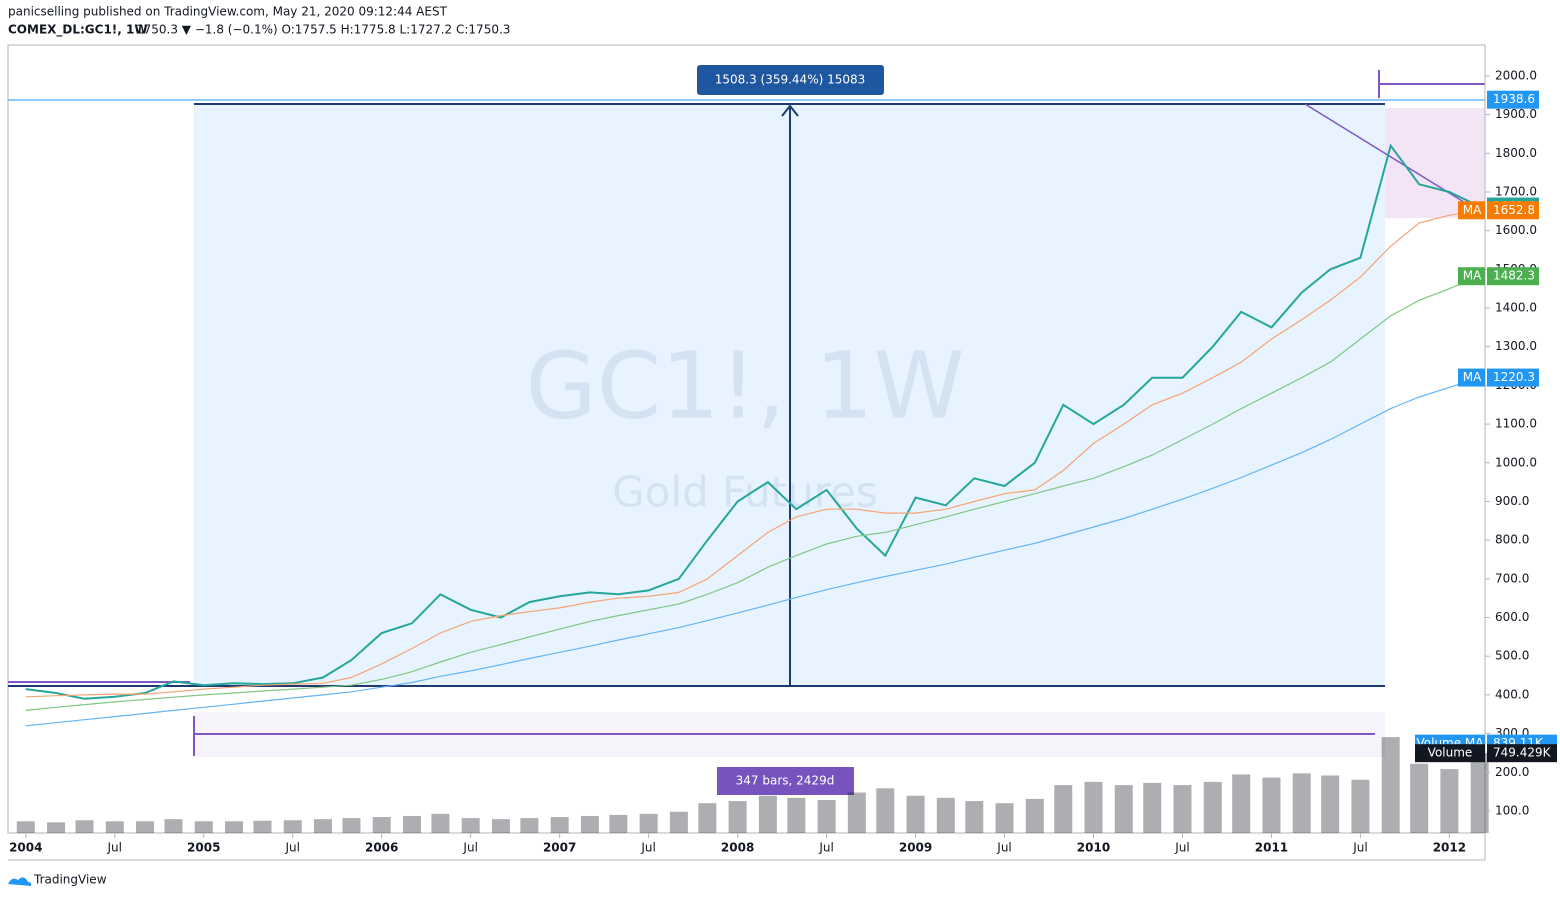  I want to click on y-tick-label: 200.0, so click(1512, 772).